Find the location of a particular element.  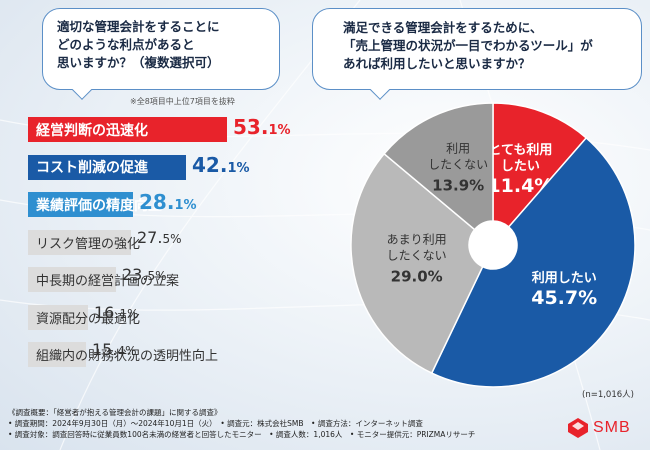

sample-size-note: (n=1,016人) is located at coordinates (608, 395).